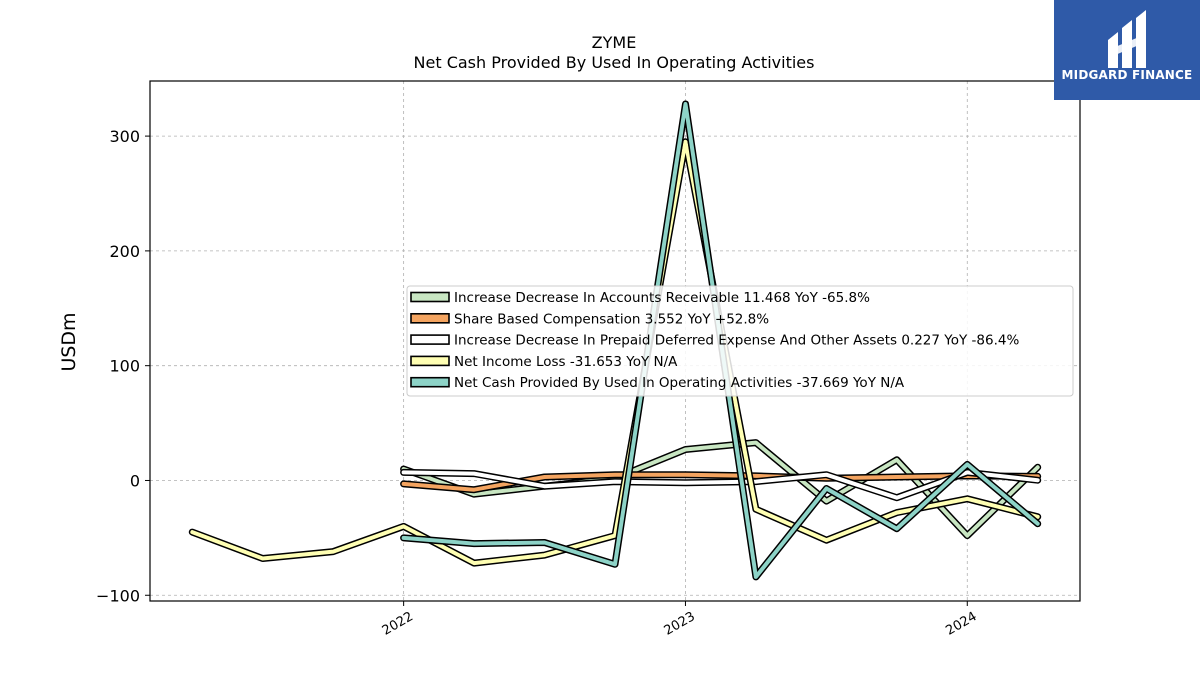 This screenshot has width=1200, height=675. Describe the element at coordinates (124, 251) in the screenshot. I see `y-tick-label: 200` at that location.